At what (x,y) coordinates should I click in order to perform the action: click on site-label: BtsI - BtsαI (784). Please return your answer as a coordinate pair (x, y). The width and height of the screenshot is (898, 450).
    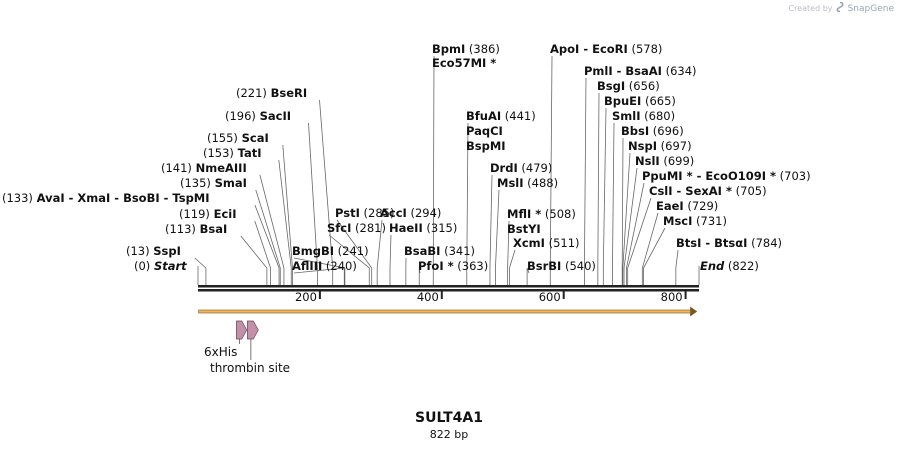
    Looking at the image, I should click on (729, 243).